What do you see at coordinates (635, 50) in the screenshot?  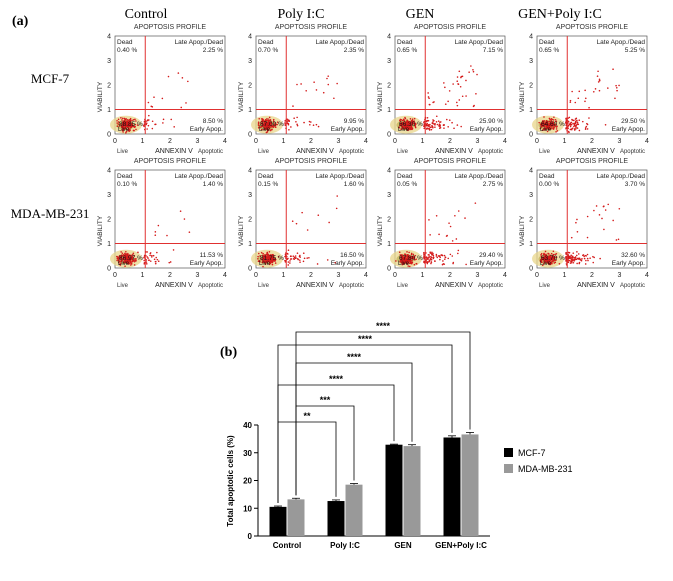 I see `quadrant-late-value: 5.25 %` at bounding box center [635, 50].